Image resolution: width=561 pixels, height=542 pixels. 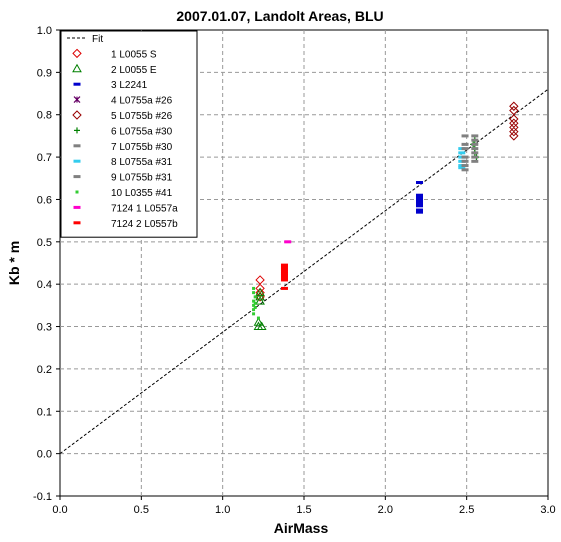 I want to click on y-tick-label: 0.3, so click(x=44, y=328).